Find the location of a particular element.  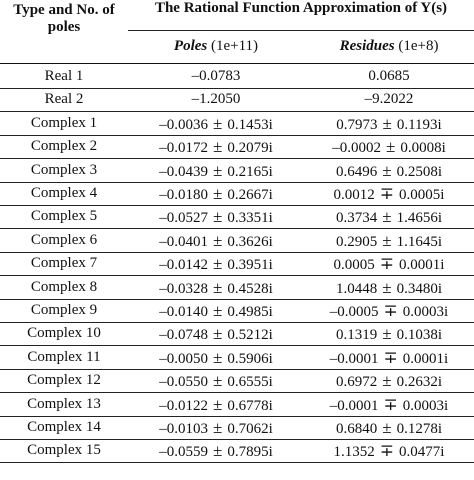

type-label: Complex 12 is located at coordinates (64, 380).